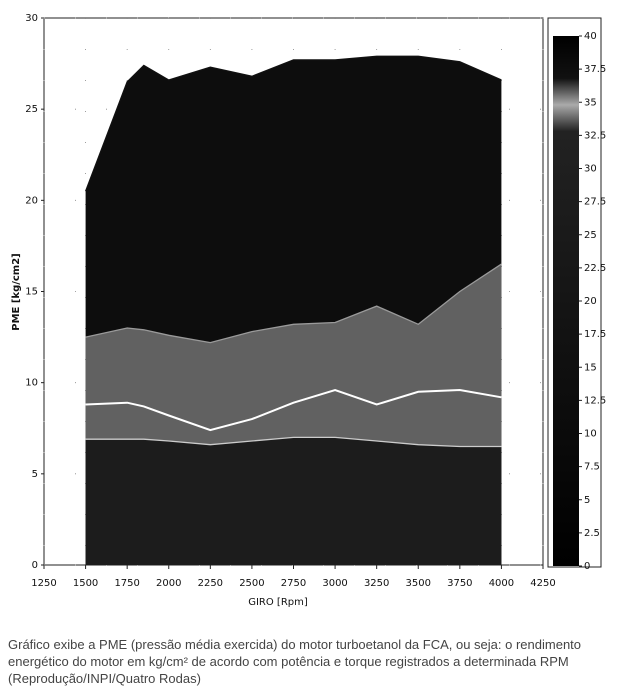 The width and height of the screenshot is (631, 698). Describe the element at coordinates (590, 102) in the screenshot. I see `colorbar-tick-label: 35` at that location.